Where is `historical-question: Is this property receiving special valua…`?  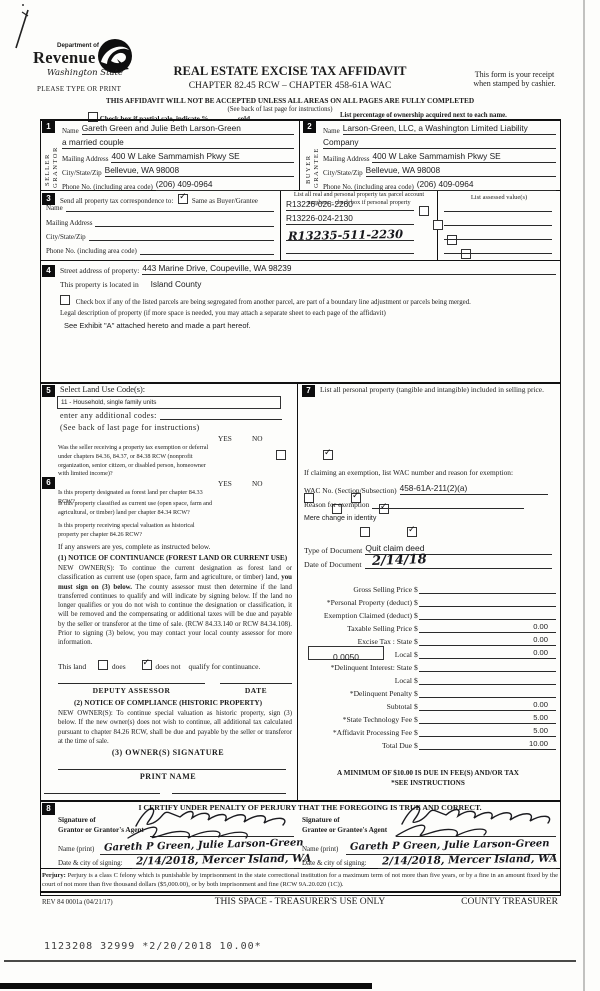
historical-question: Is this property receiving special valua… is located at coordinates (126, 530).